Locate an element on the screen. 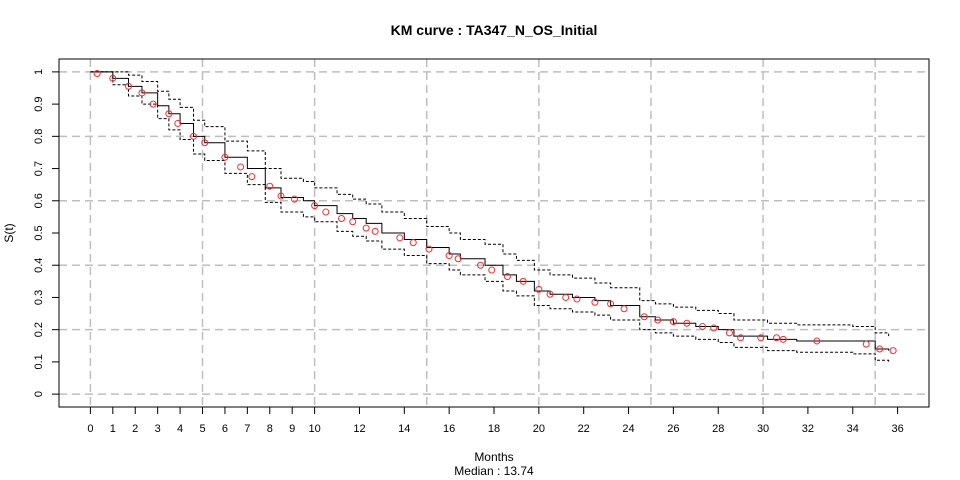 This screenshot has height=480, width=960. x-tick-label: 28 is located at coordinates (718, 429).